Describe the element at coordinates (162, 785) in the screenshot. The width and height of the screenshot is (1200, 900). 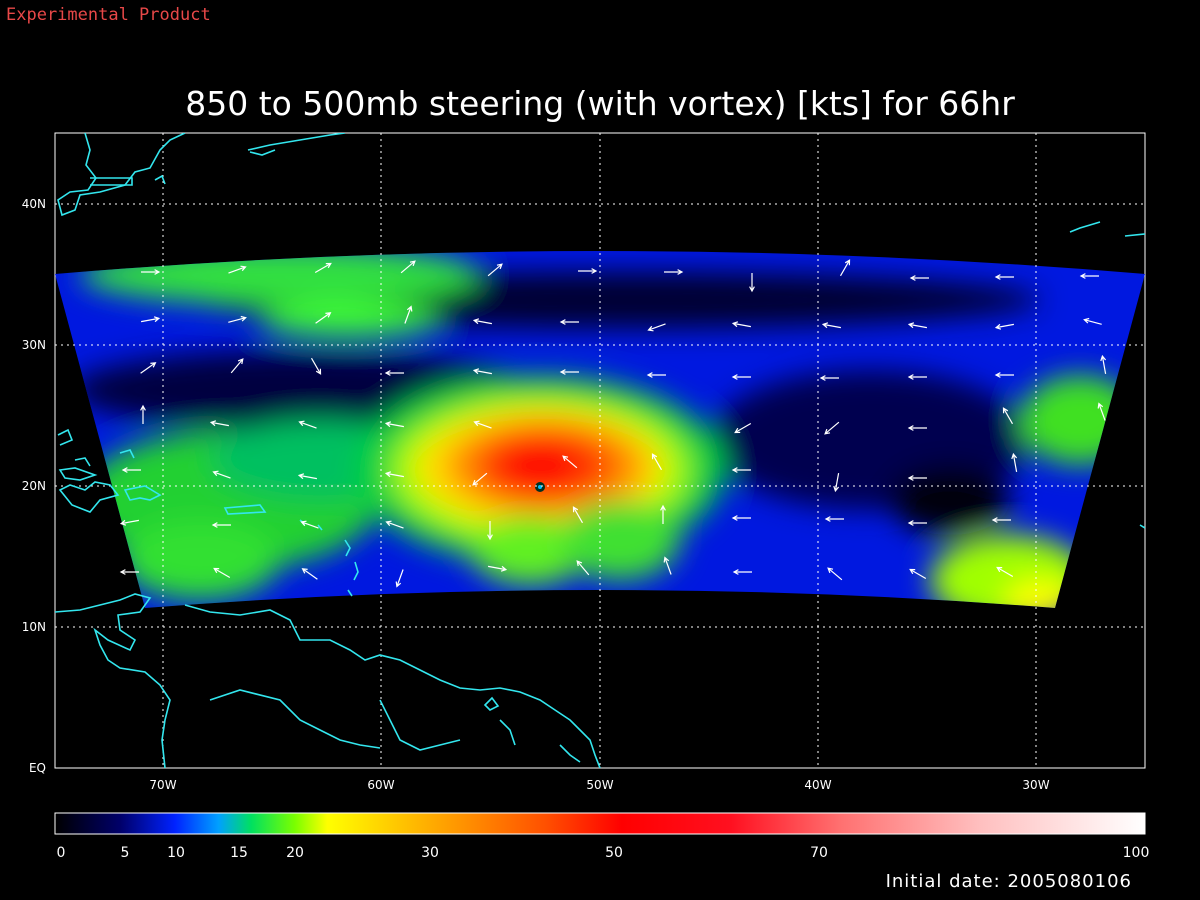
I see `lon-label-70w: 70W` at that location.